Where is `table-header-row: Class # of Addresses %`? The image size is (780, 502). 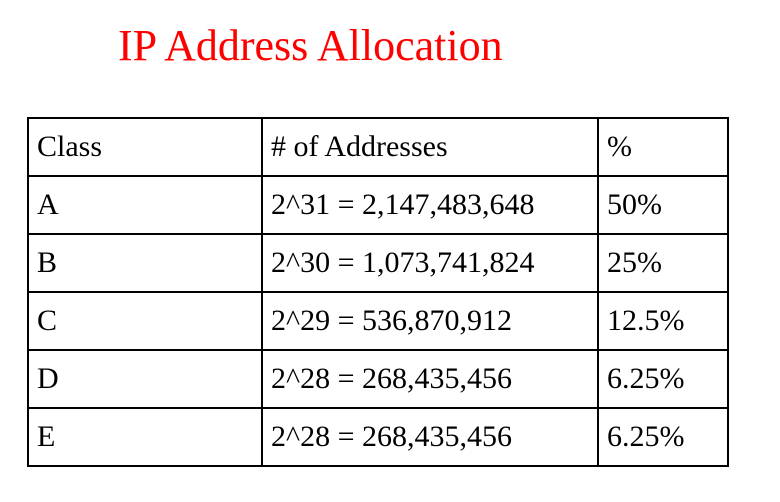 table-header-row: Class # of Addresses % is located at coordinates (378, 147).